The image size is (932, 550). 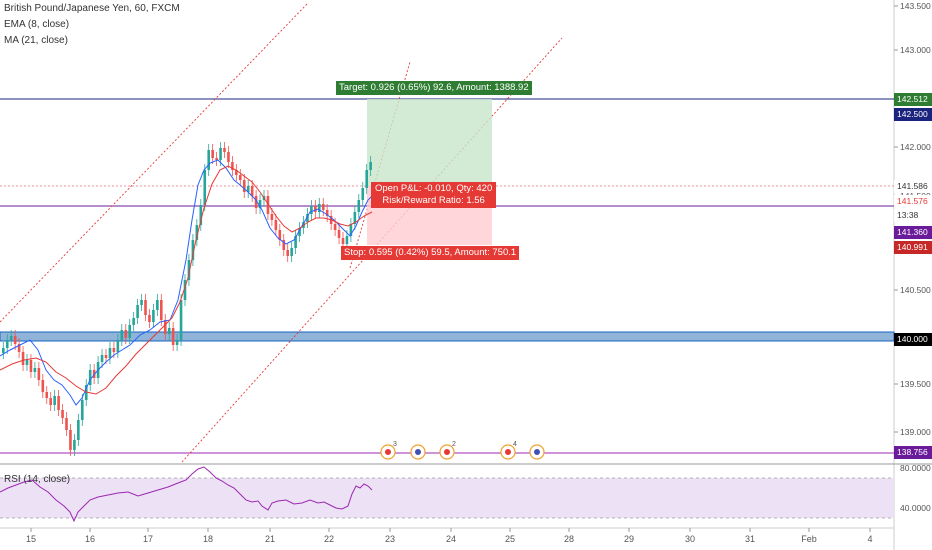 I want to click on support-zone, so click(x=447, y=336).